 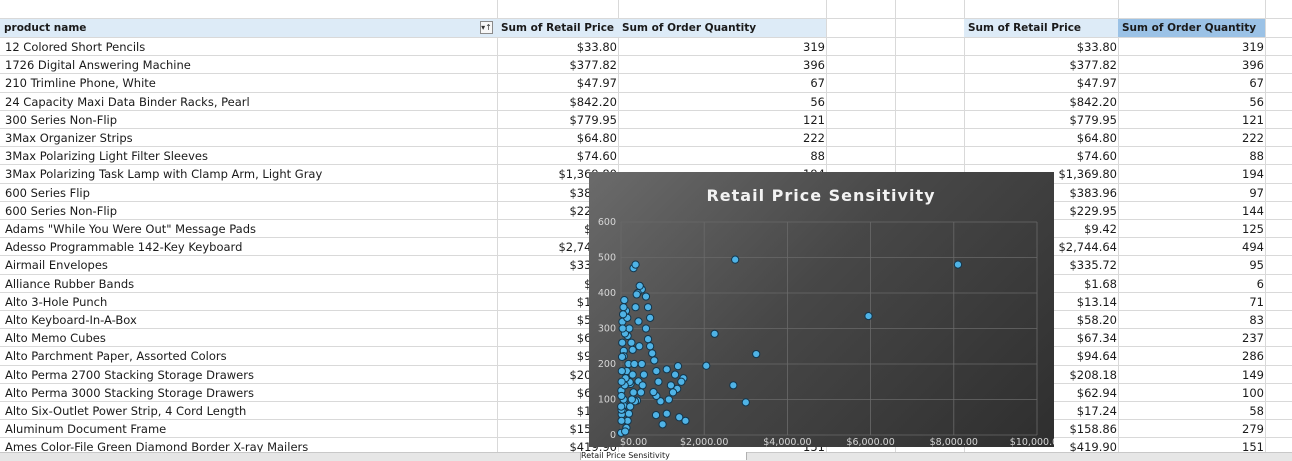 What do you see at coordinates (80, 83) in the screenshot?
I see `product-name-cell: 210 Trimline Phone, White` at bounding box center [80, 83].